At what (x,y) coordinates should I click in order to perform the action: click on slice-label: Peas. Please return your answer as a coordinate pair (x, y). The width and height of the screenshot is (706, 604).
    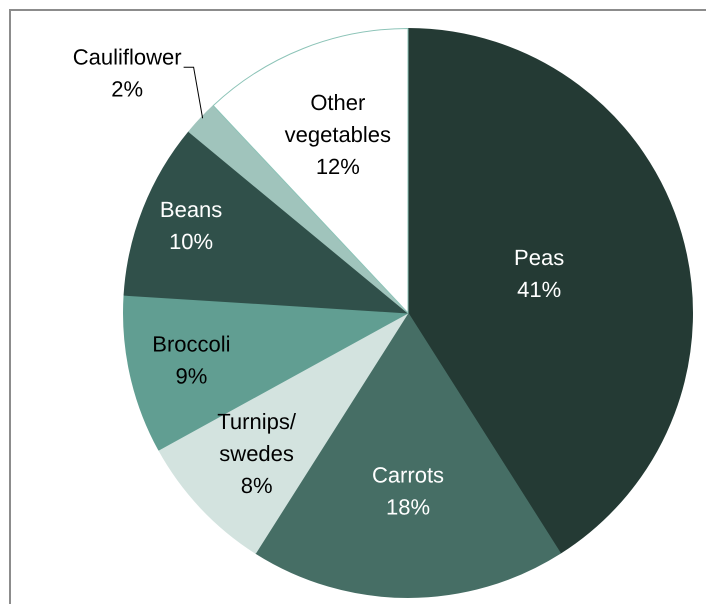
    Looking at the image, I should click on (539, 257).